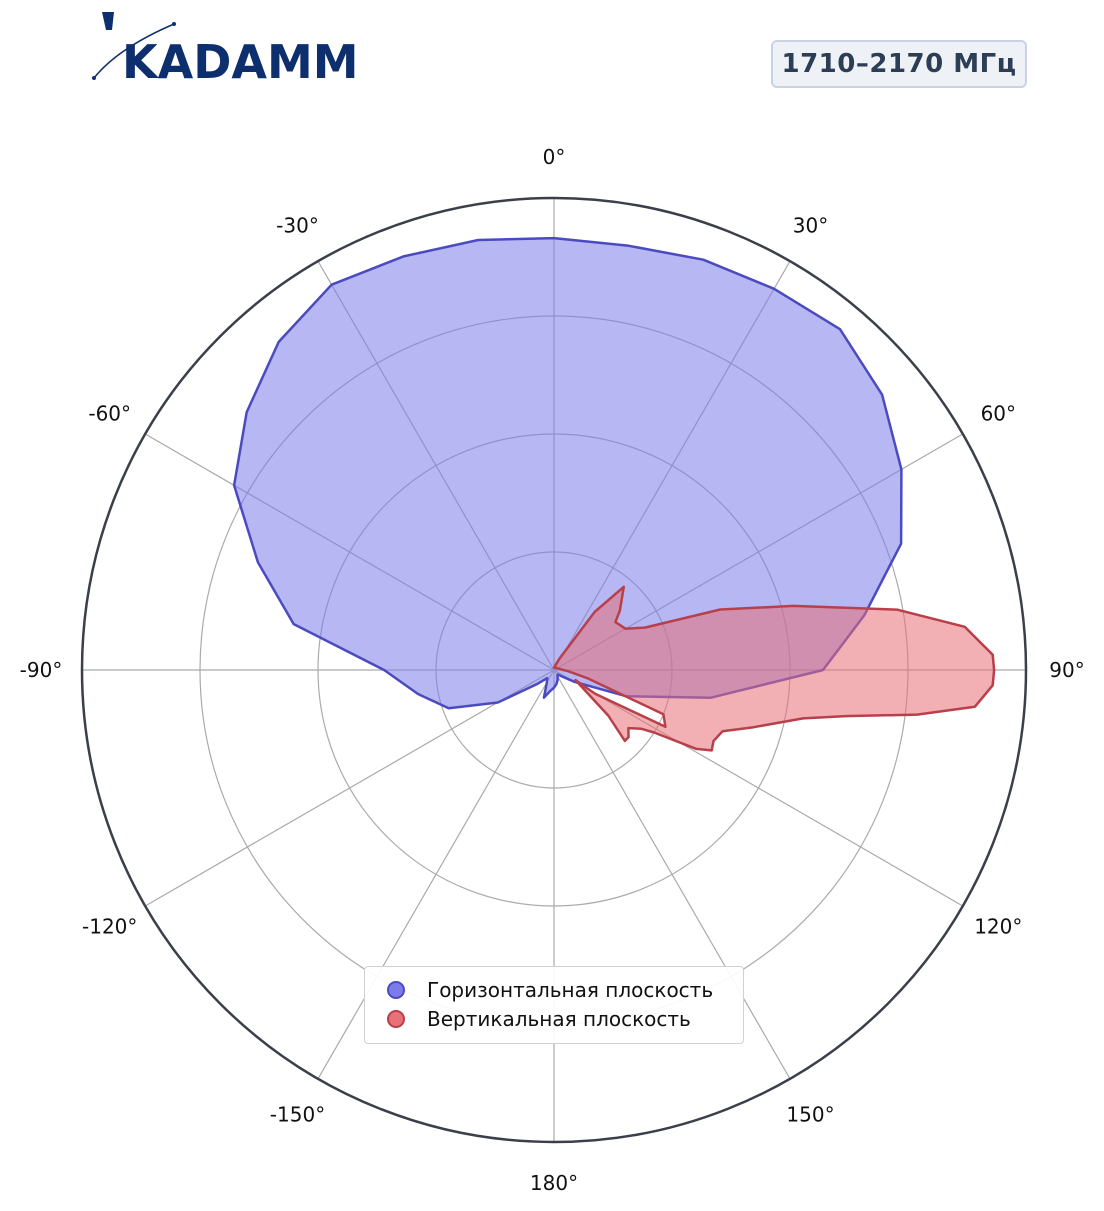 The height and width of the screenshot is (1211, 1104). I want to click on logo-wordmark: KADAMM, so click(240, 61).